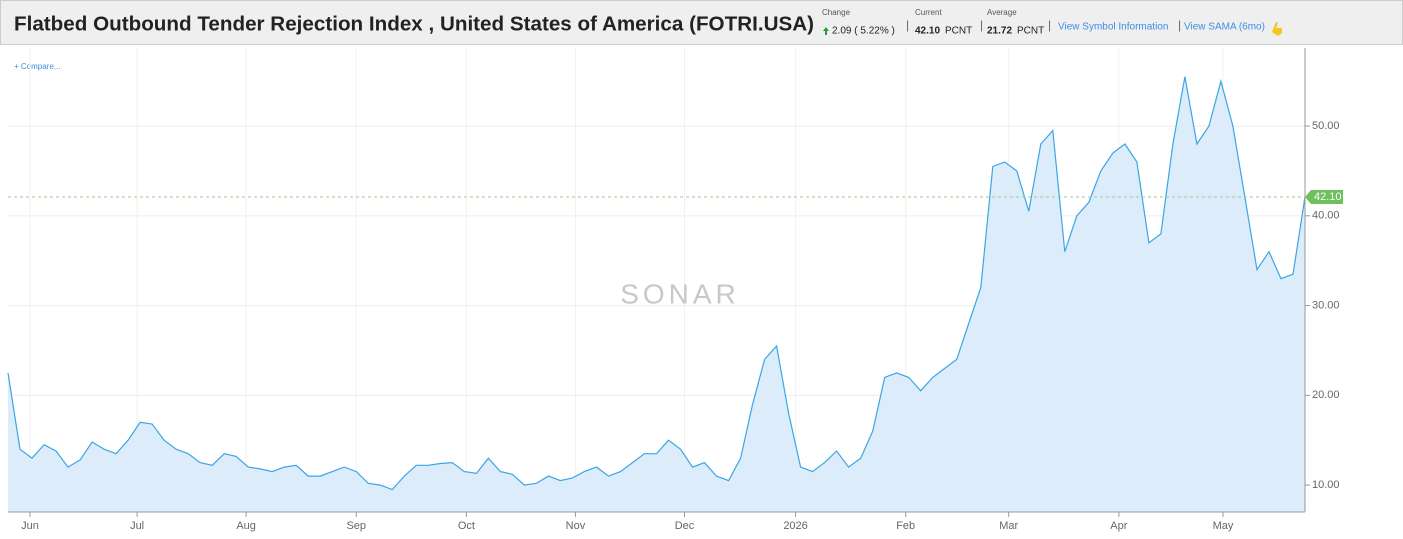 Image resolution: width=1403 pixels, height=539 pixels. What do you see at coordinates (836, 12) in the screenshot?
I see `change-label: Change` at bounding box center [836, 12].